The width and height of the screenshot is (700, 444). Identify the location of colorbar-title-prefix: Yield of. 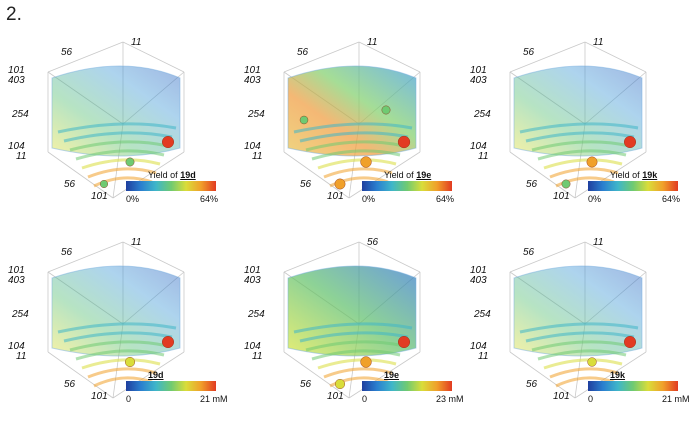
(626, 175).